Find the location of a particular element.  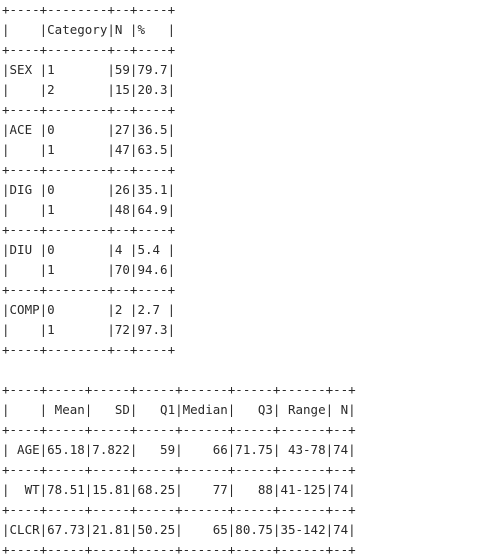

table2-header-row: | | Mean| SD| Q1|Median| Q3| Range| N| is located at coordinates (179, 409).